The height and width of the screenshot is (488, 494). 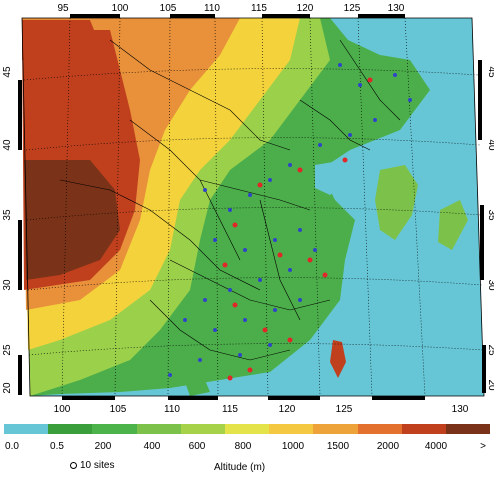 I want to click on top-tick-label: 120, so click(x=305, y=8).